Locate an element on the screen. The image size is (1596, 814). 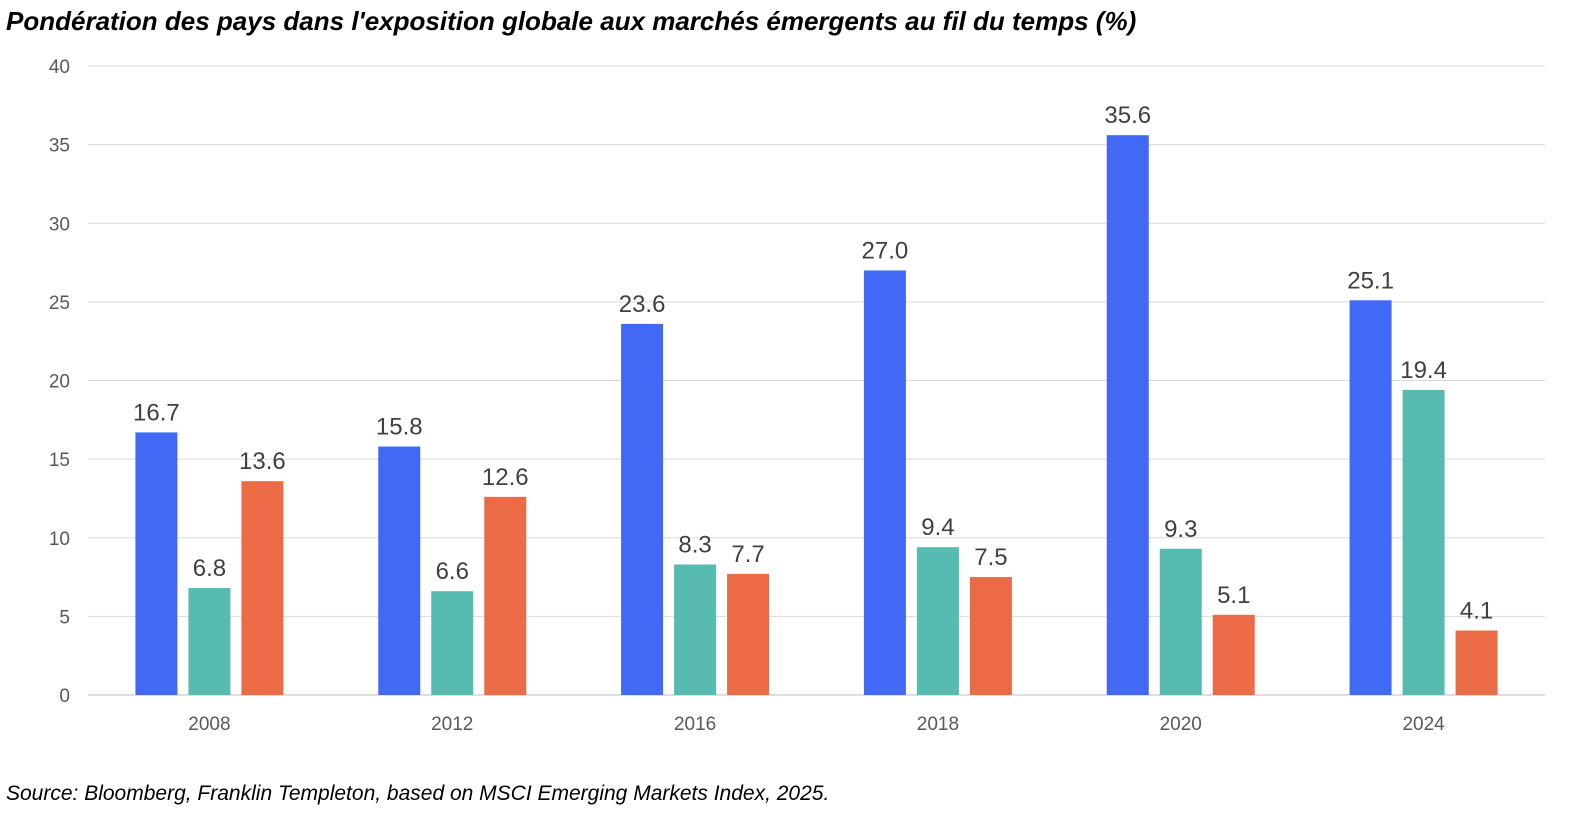
x-tick-label: 2016 is located at coordinates (695, 724).